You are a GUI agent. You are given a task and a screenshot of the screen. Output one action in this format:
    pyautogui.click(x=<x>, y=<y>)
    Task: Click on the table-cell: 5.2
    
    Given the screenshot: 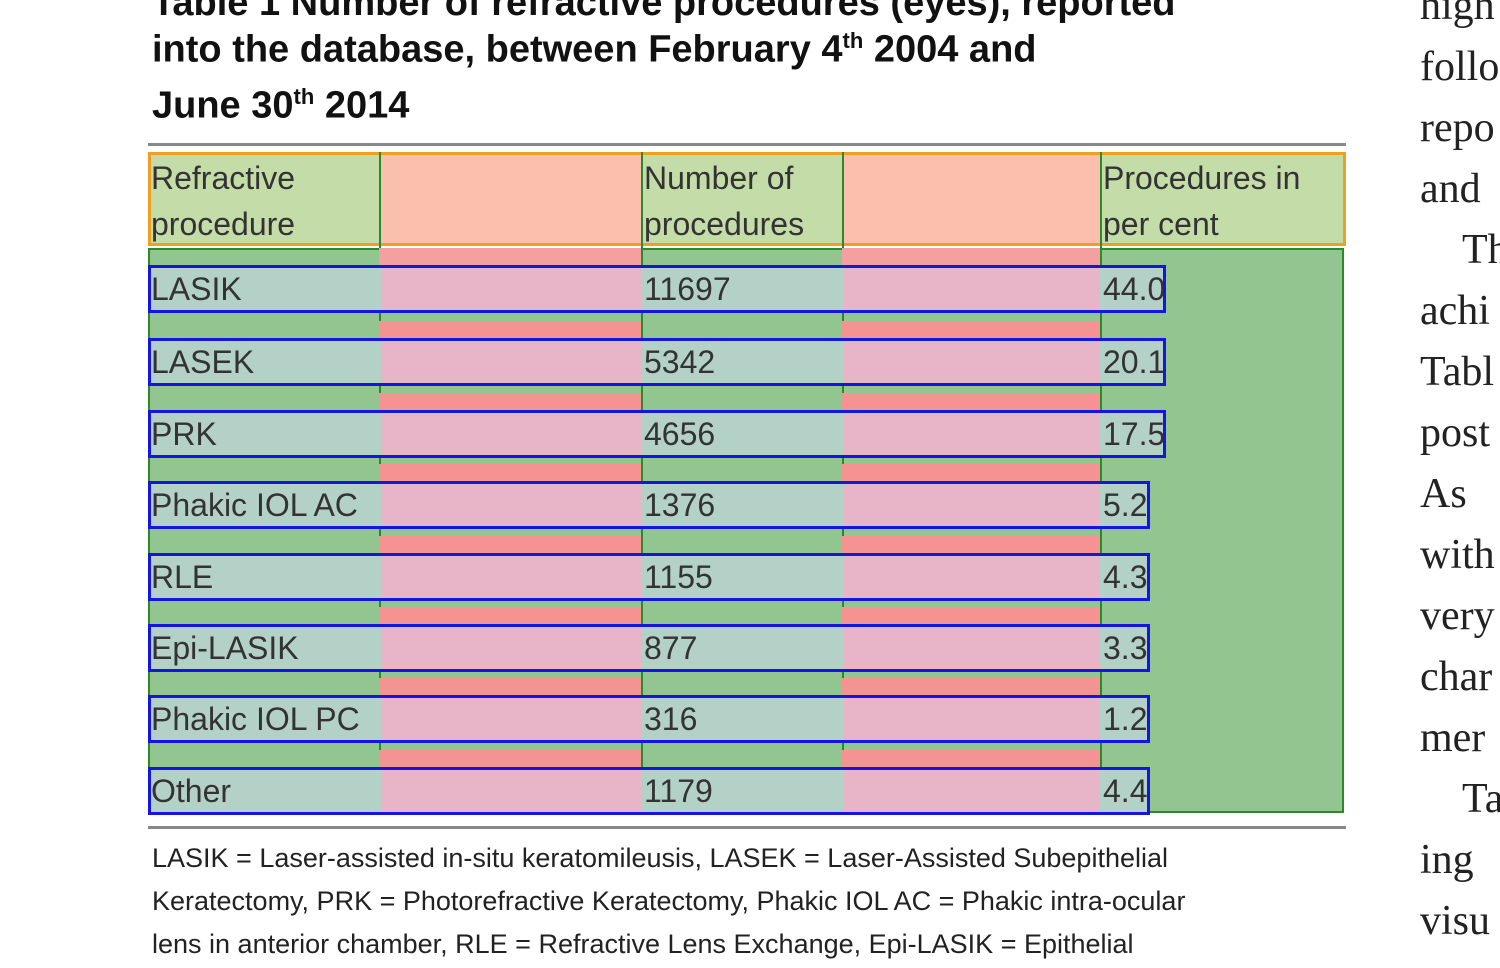 What is the action you would take?
    pyautogui.click(x=1125, y=505)
    